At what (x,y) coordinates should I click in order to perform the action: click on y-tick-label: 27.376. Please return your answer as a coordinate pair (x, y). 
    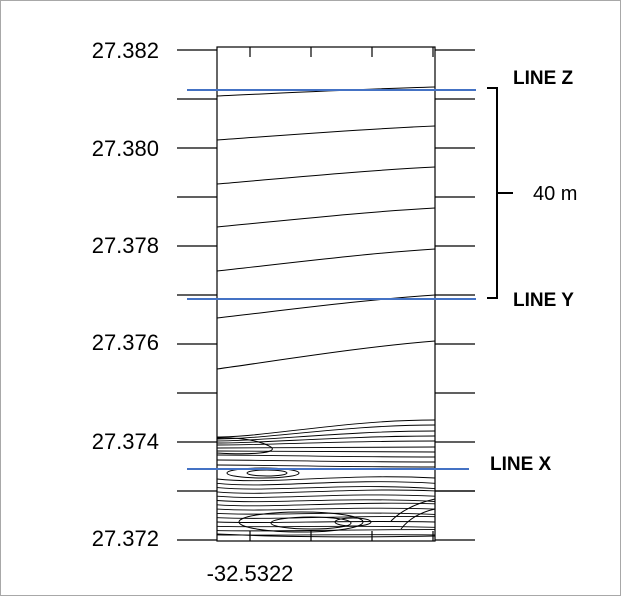
    Looking at the image, I should click on (125, 342).